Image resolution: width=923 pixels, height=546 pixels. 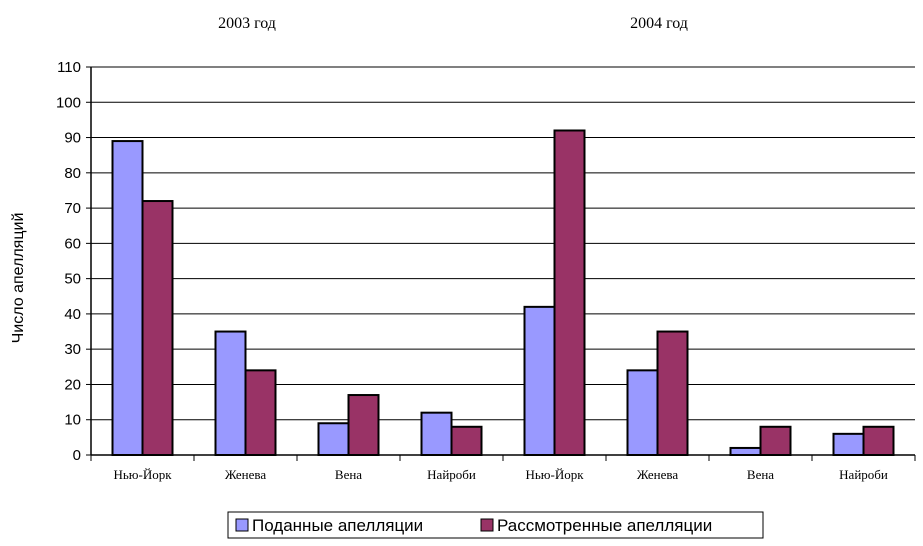 I want to click on legend-entry: Рассмотренные апелляции, so click(x=604, y=525).